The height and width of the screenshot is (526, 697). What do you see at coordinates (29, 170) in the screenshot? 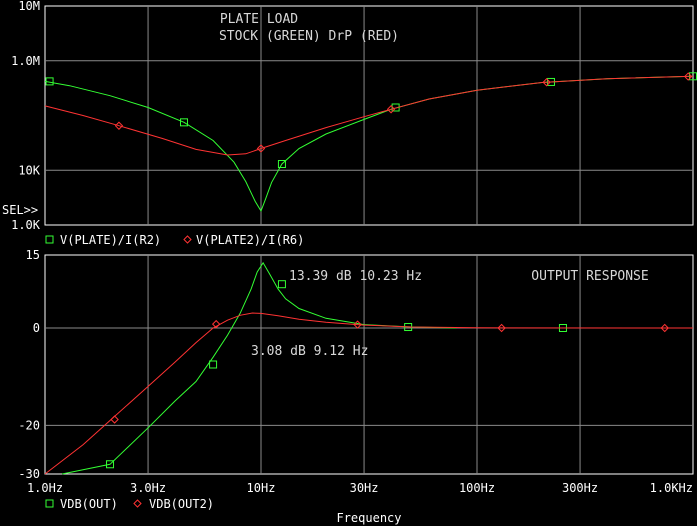
I see `impedance-y-tick-label: 10K` at bounding box center [29, 170].